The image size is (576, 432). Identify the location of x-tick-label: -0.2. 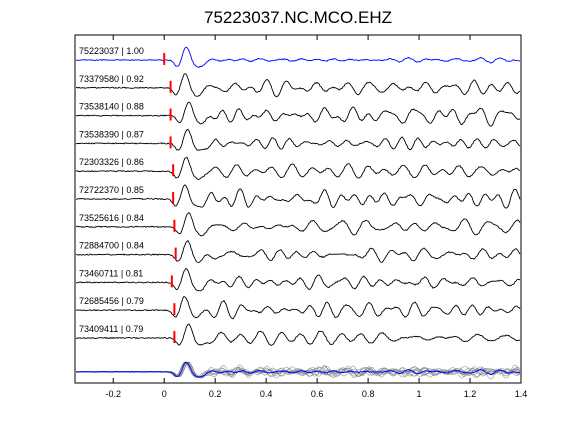
(113, 394).